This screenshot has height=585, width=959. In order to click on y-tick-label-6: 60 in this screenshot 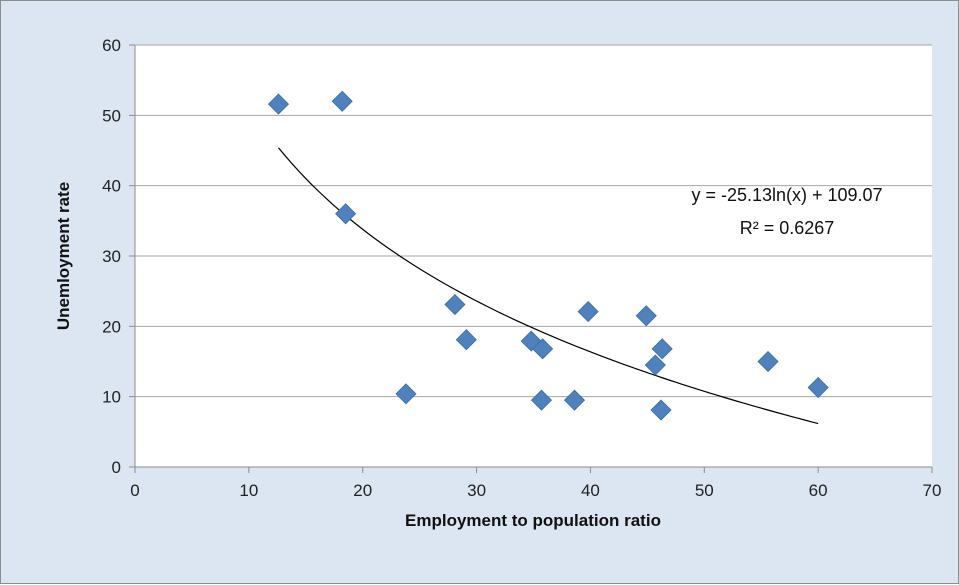, I will do `click(111, 45)`.